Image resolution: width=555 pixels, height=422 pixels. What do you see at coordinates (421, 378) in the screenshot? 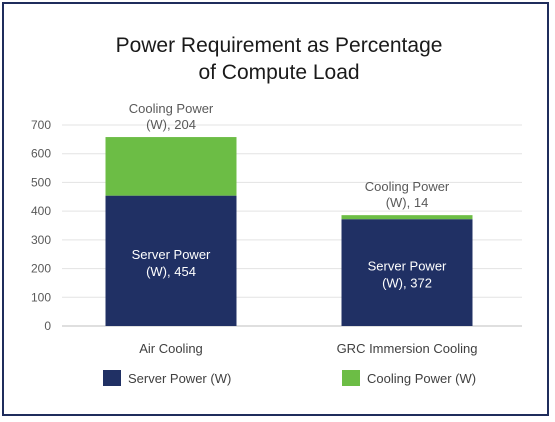
I see `legend-label-cooling-power: Cooling Power (W)` at bounding box center [421, 378].